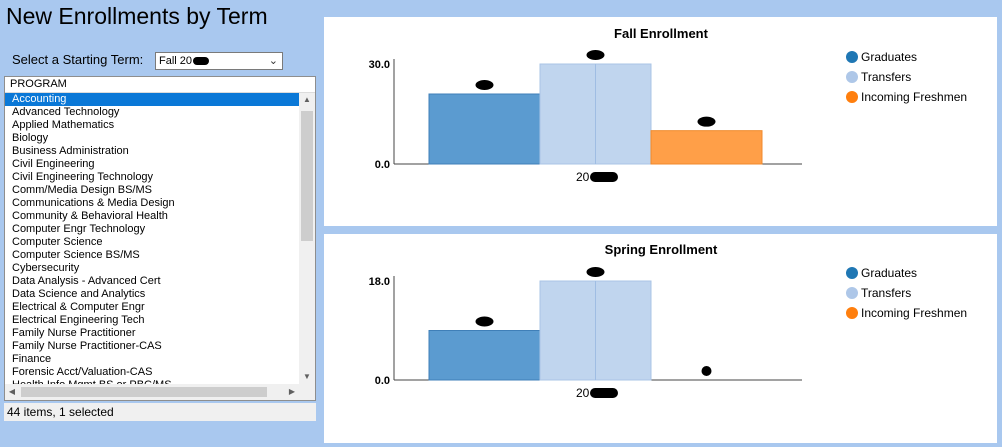 Image resolution: width=1002 pixels, height=447 pixels. Describe the element at coordinates (137, 16) in the screenshot. I see `page-title: New Enrollments by Term` at that location.